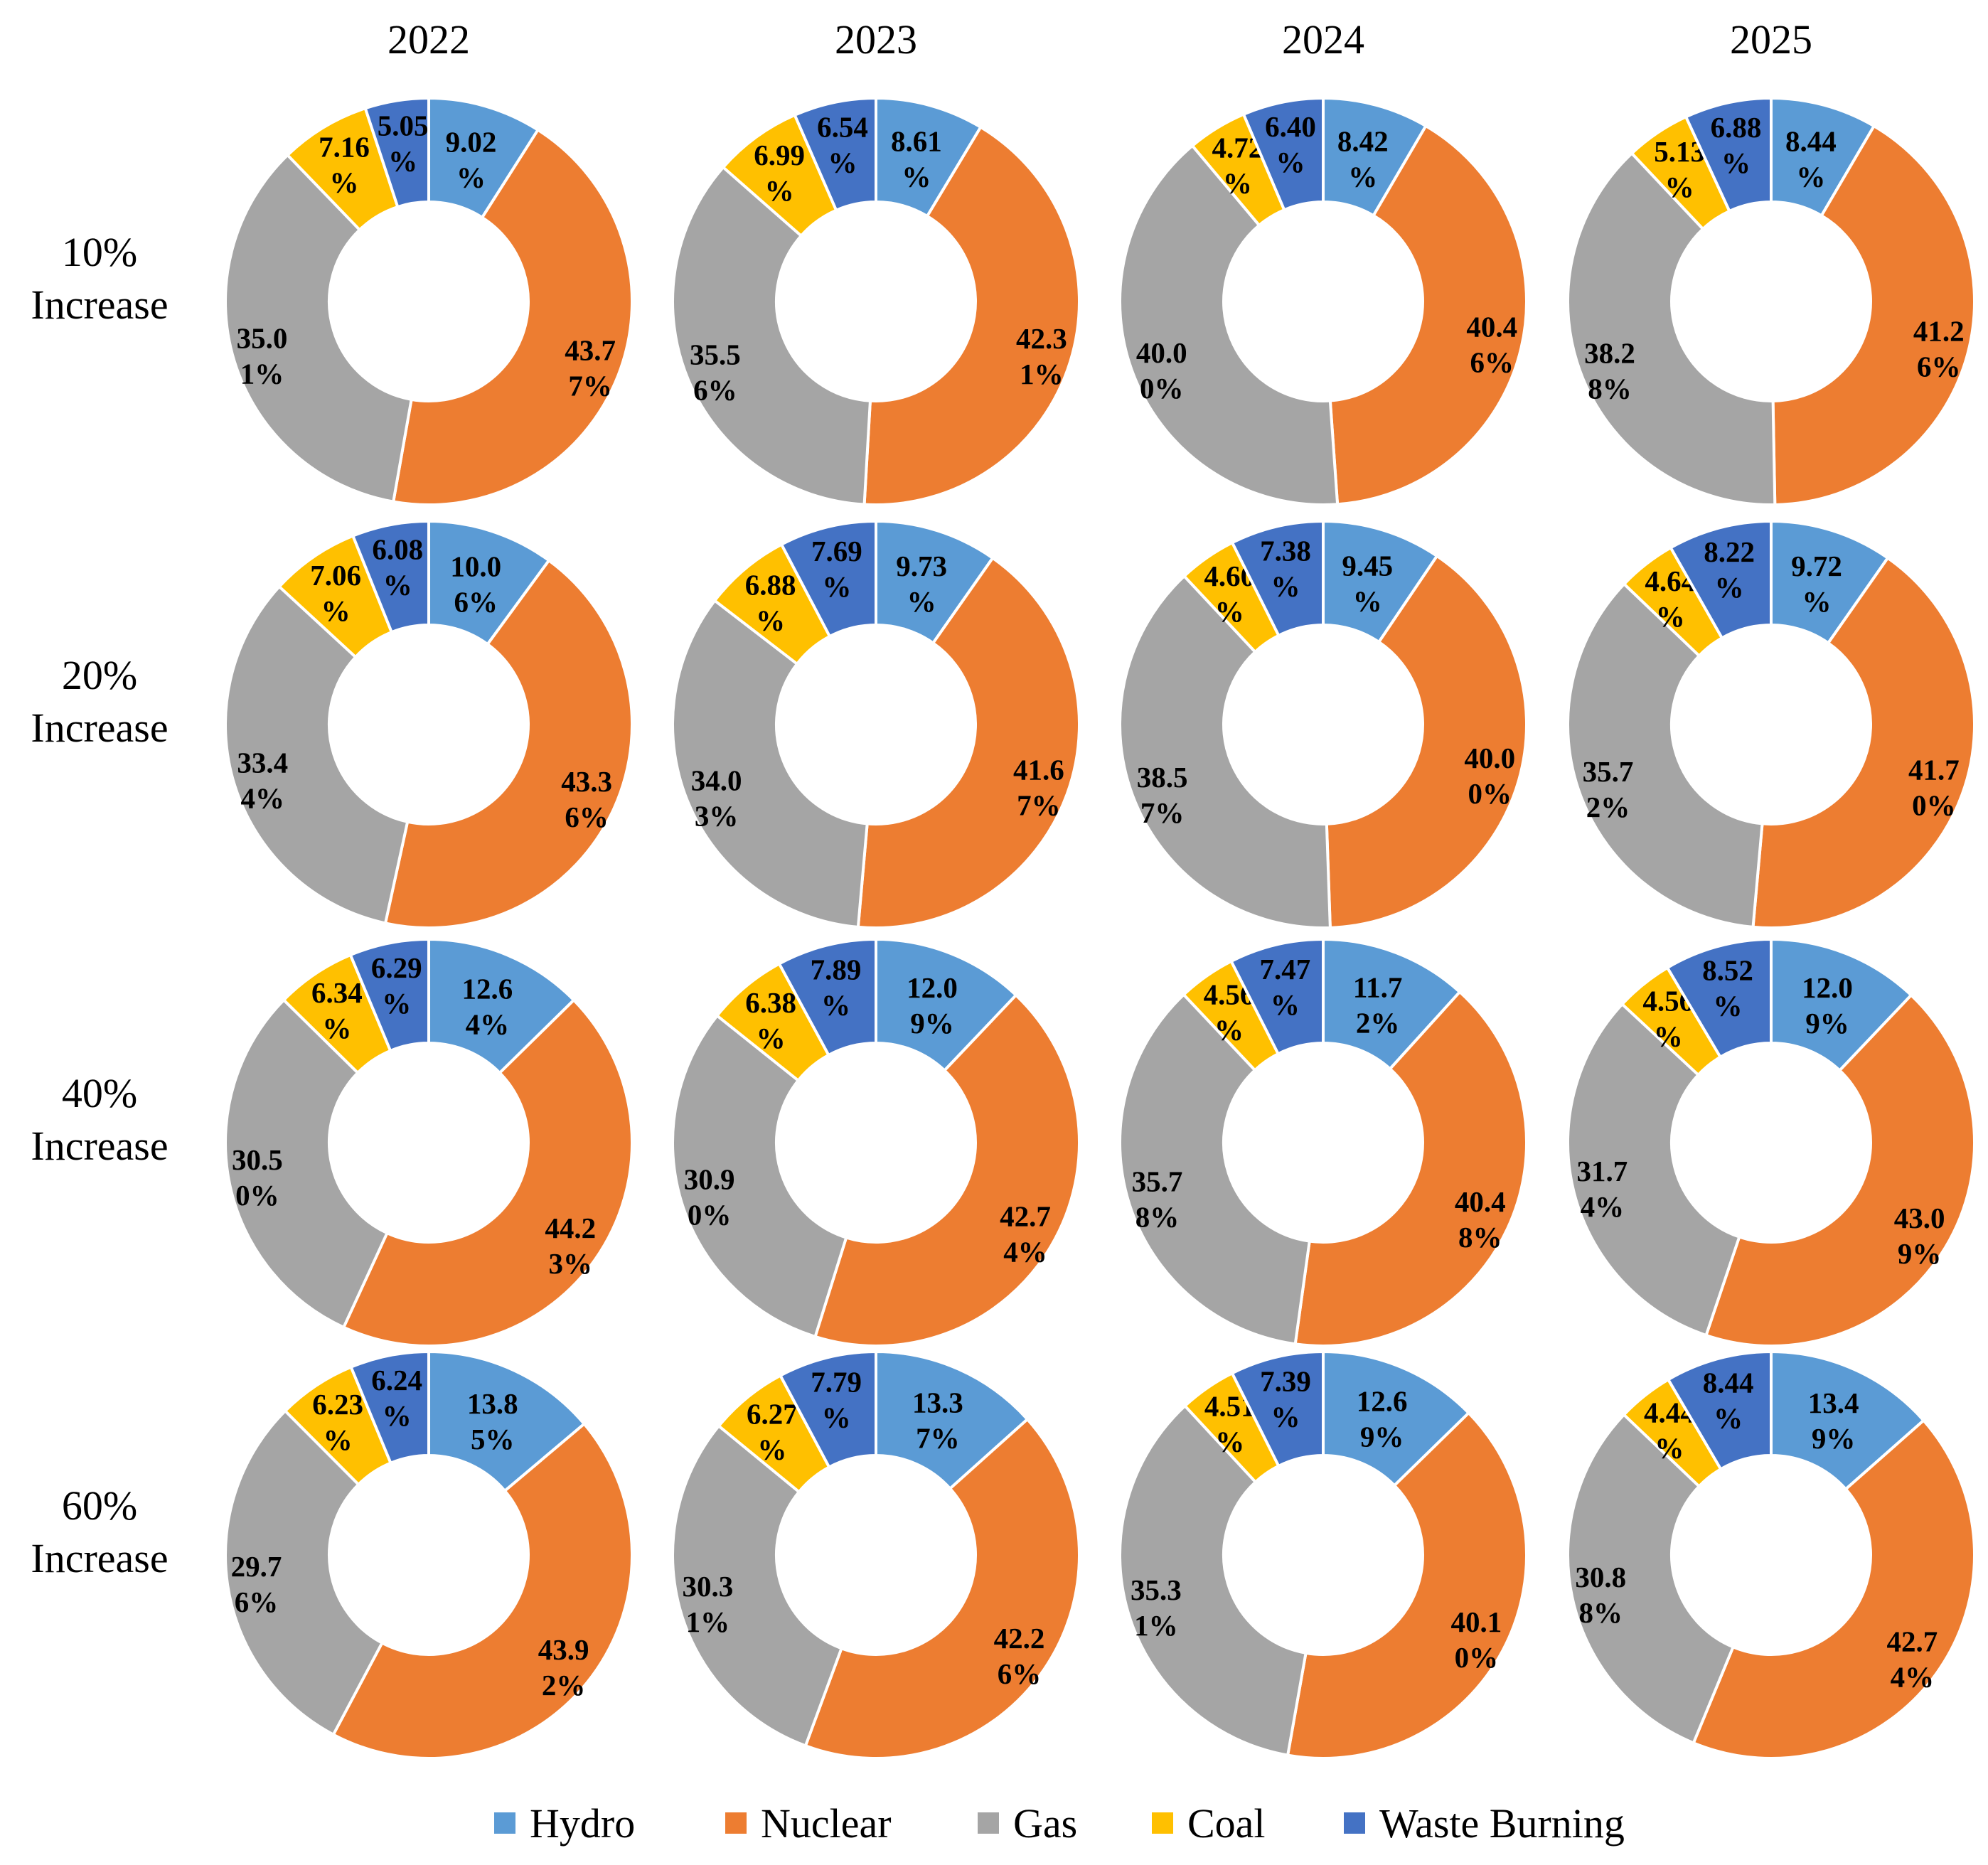 Image resolution: width=1988 pixels, height=1865 pixels. Describe the element at coordinates (99, 1119) in the screenshot. I see `row-header-2: 40% Increase` at that location.